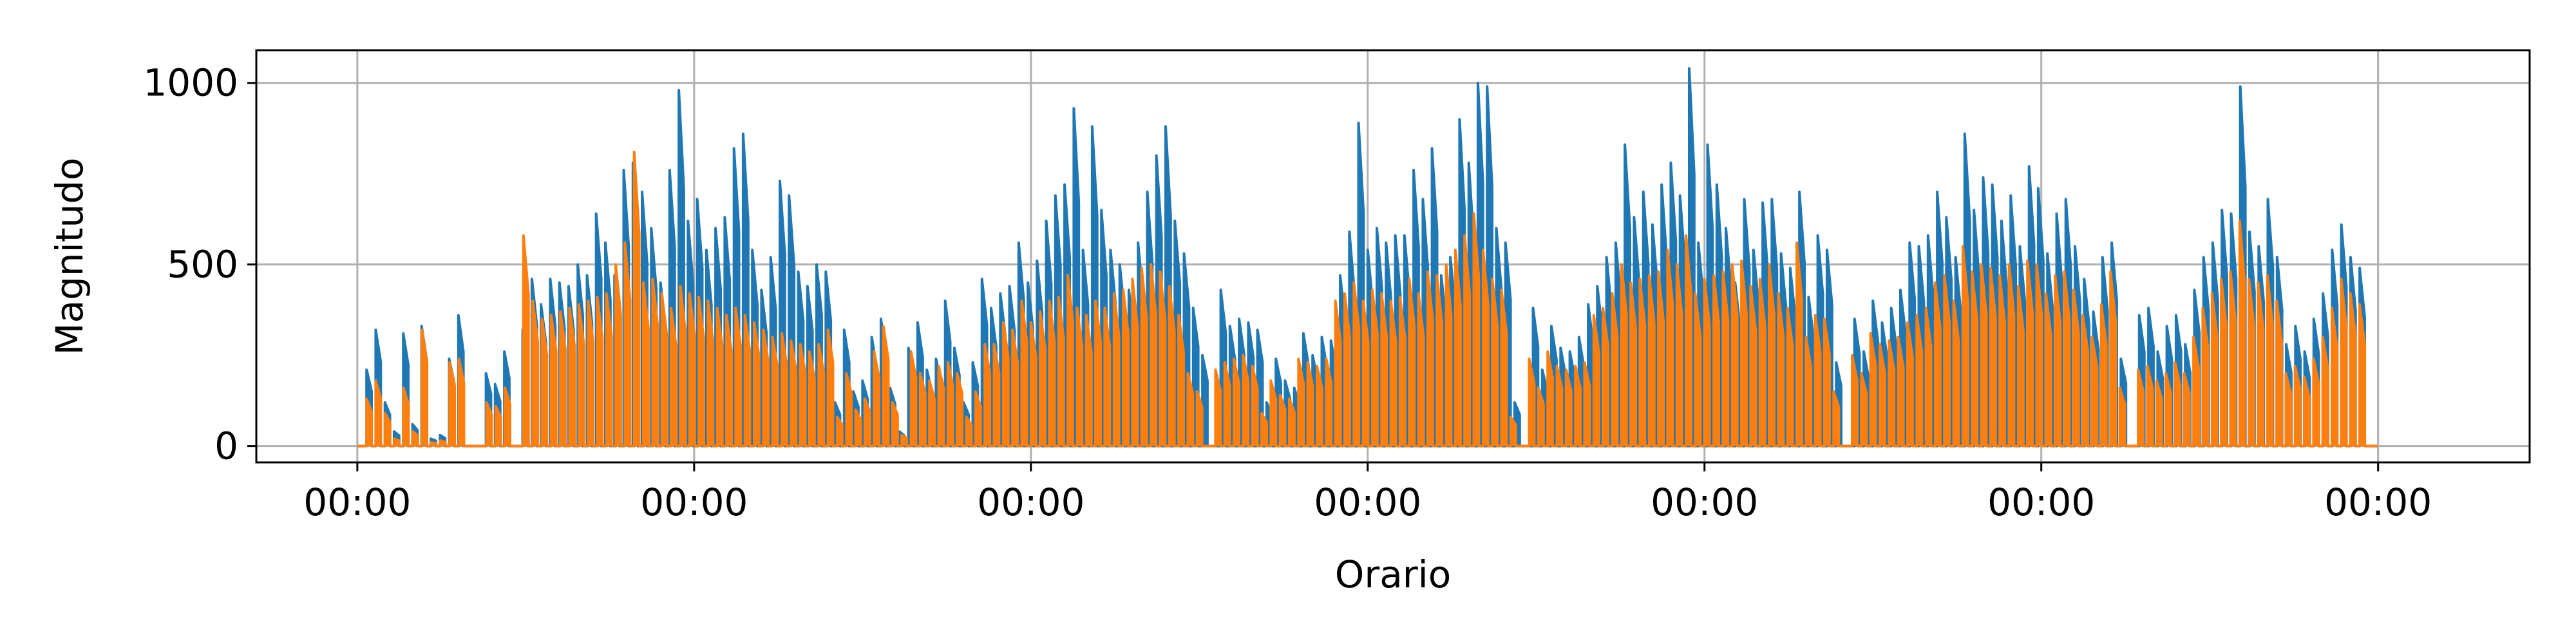 Image resolution: width=2576 pixels, height=644 pixels. Describe the element at coordinates (226, 446) in the screenshot. I see `y-tick-label: 0` at that location.